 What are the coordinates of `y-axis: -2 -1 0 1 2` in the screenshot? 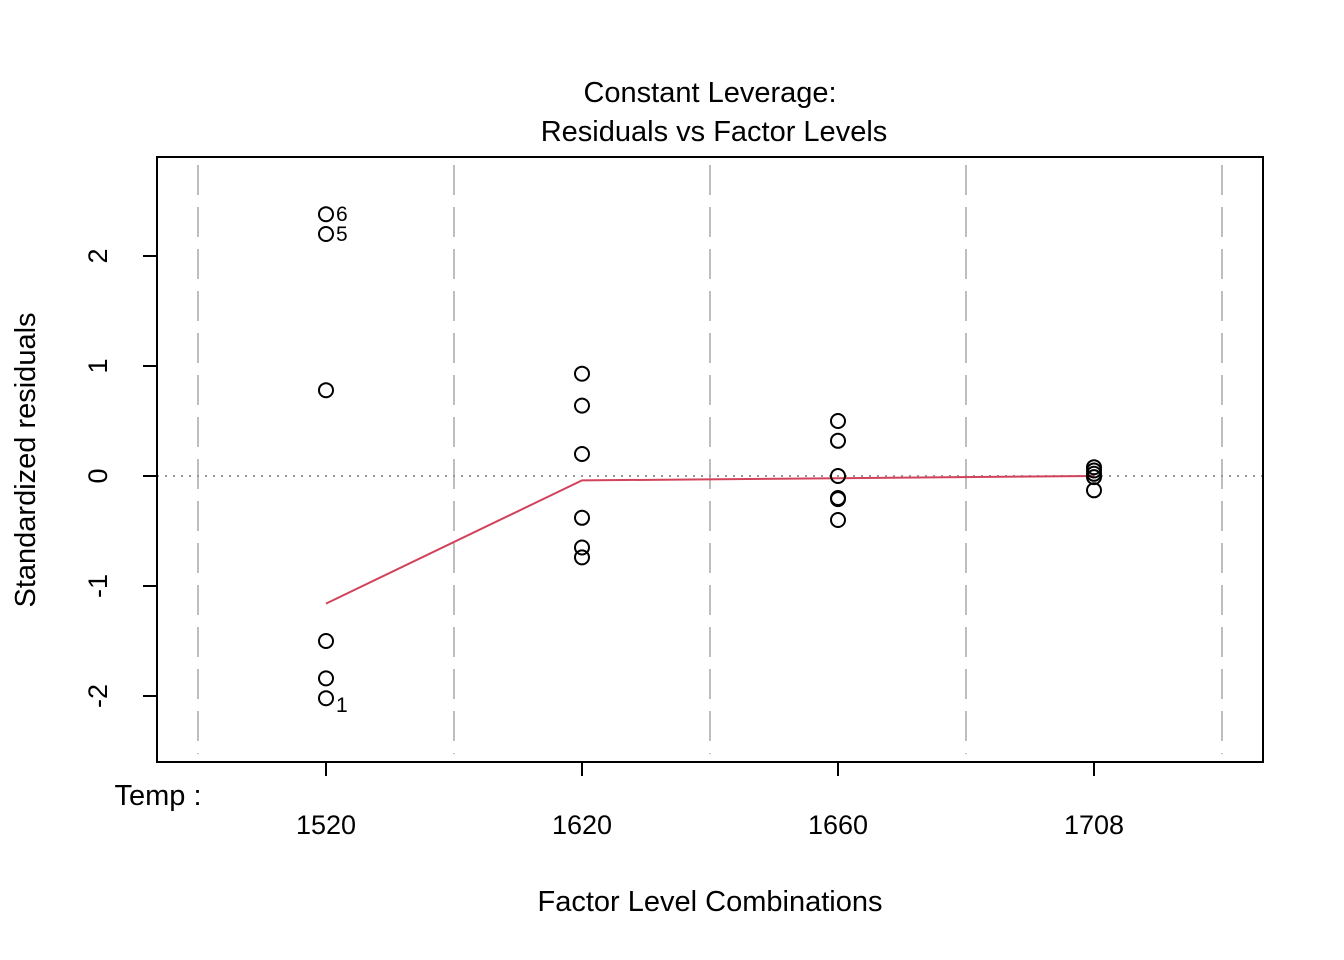 It's located at (120, 478).